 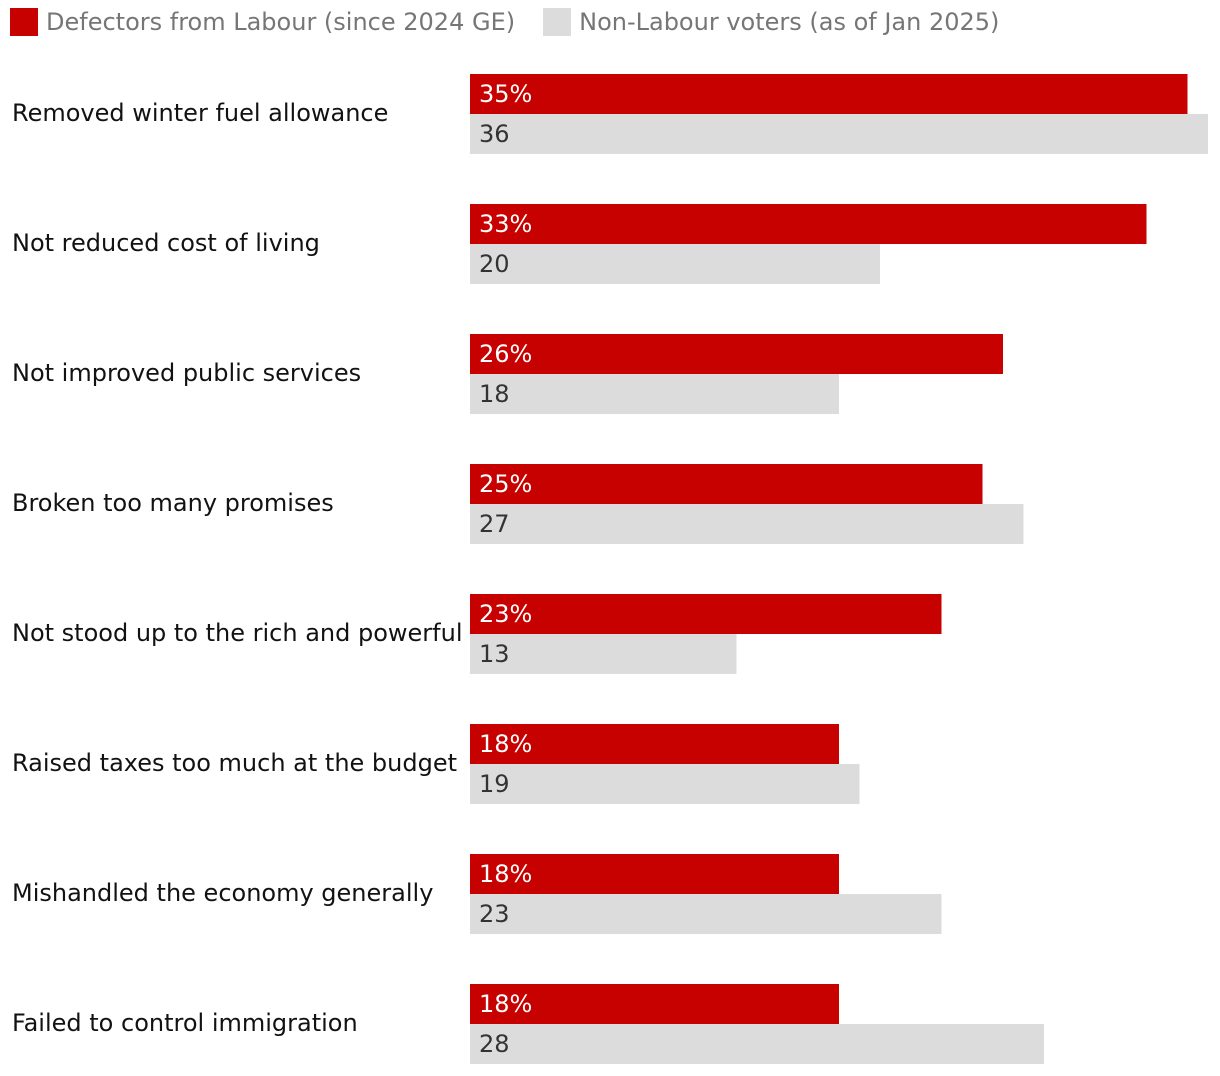 I want to click on legend-swatch-non-labour, so click(x=557, y=22).